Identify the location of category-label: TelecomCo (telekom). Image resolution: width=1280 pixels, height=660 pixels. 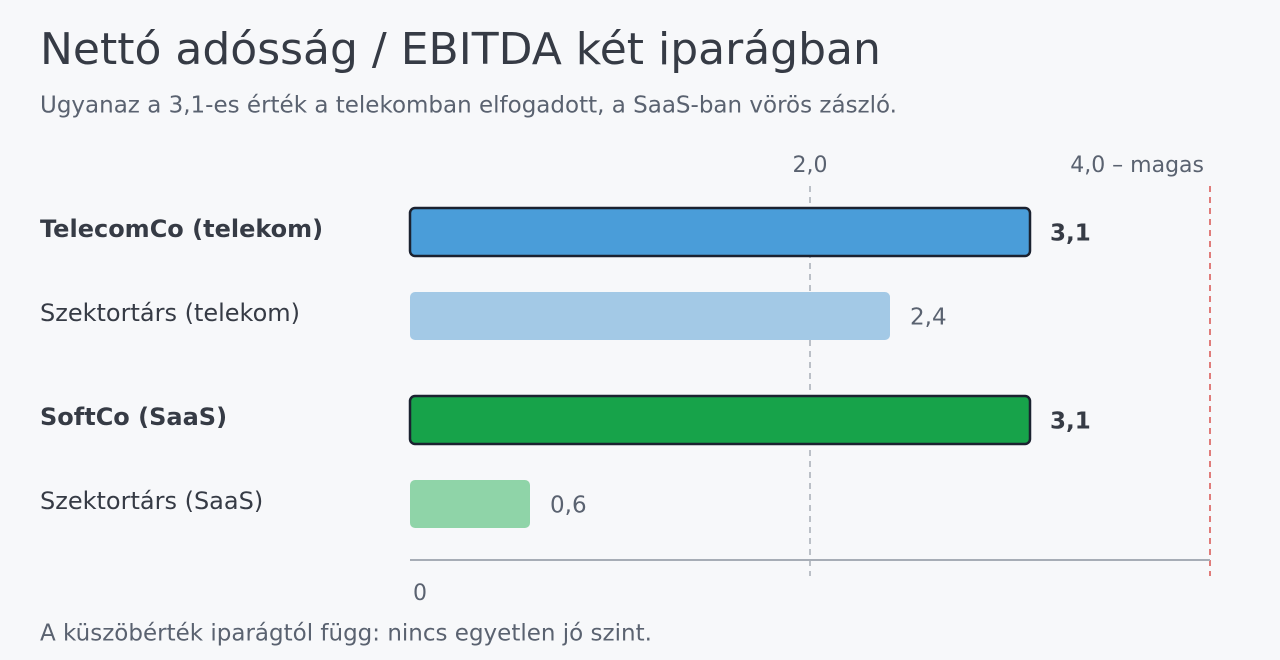
(181, 229).